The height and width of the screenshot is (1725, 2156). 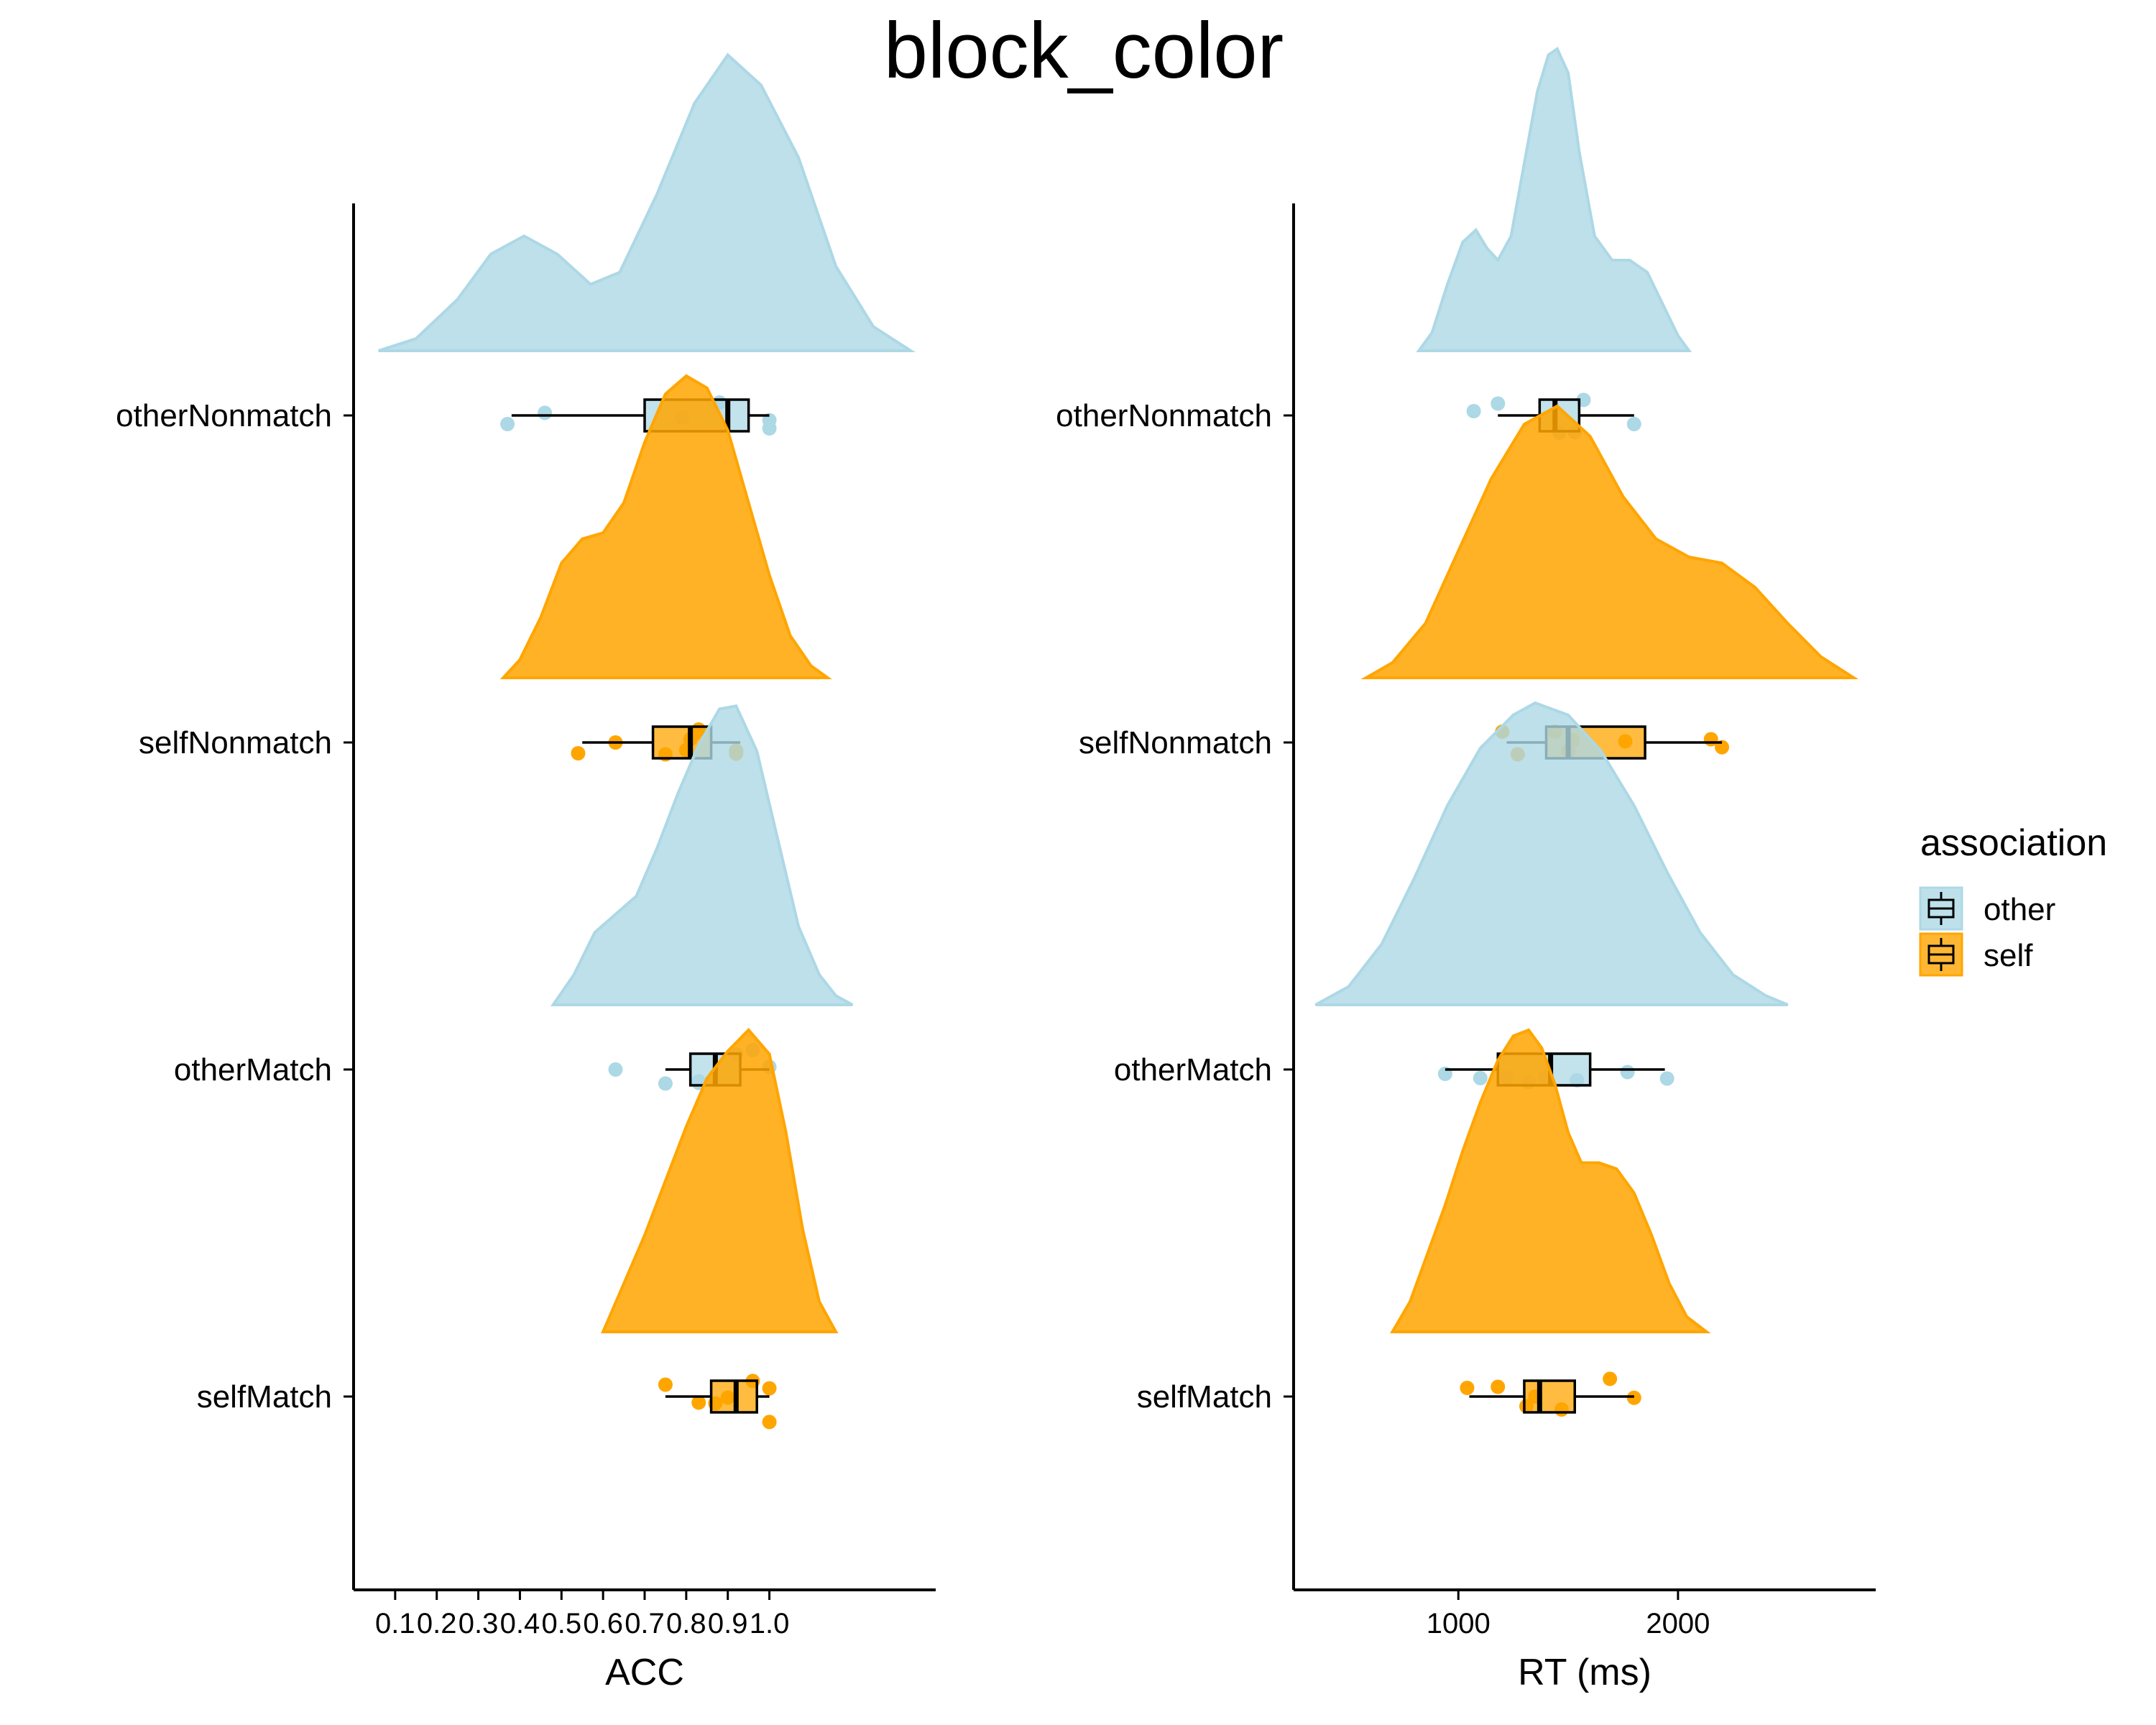 I want to click on legend-title: association, so click(x=2013, y=843).